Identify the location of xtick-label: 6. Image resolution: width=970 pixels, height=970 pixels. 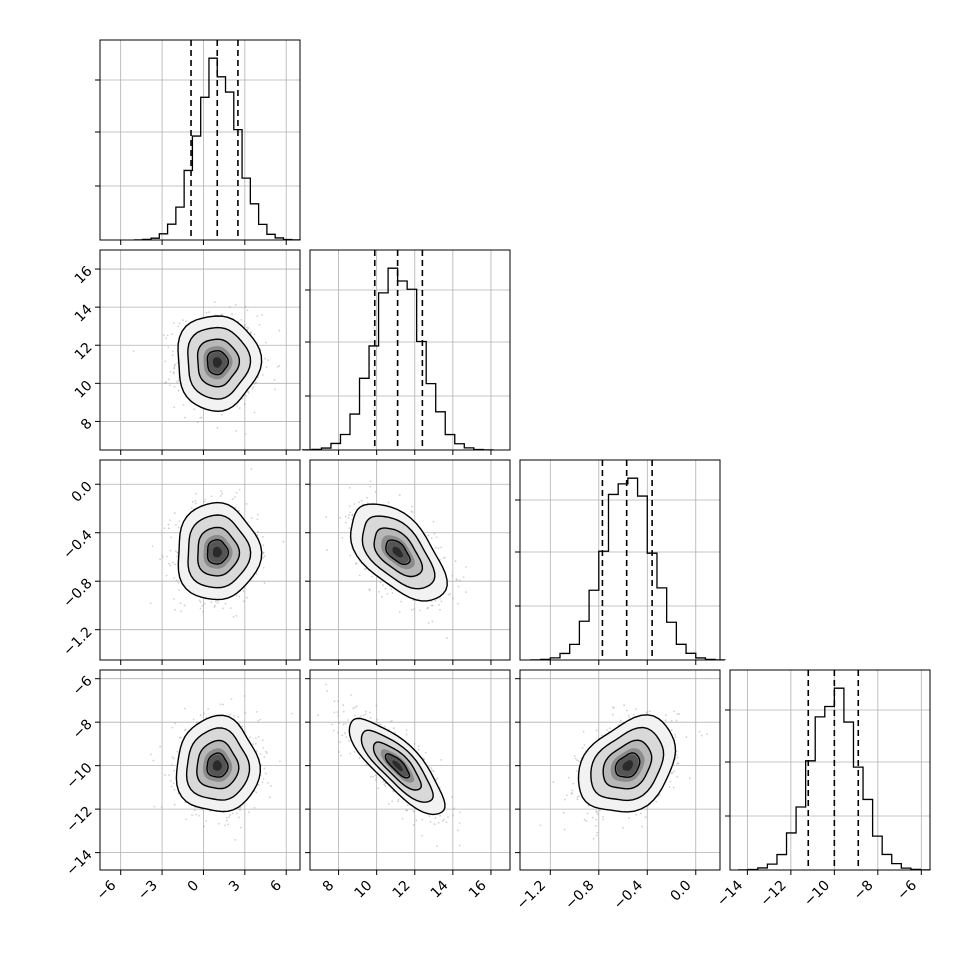
(276, 886).